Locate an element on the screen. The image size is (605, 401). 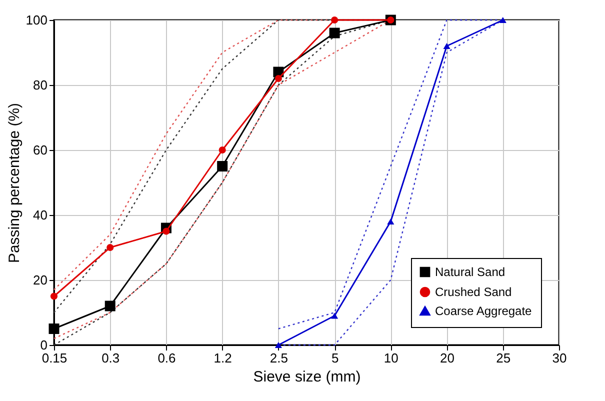
y-tick-label: 20 is located at coordinates (40, 280).